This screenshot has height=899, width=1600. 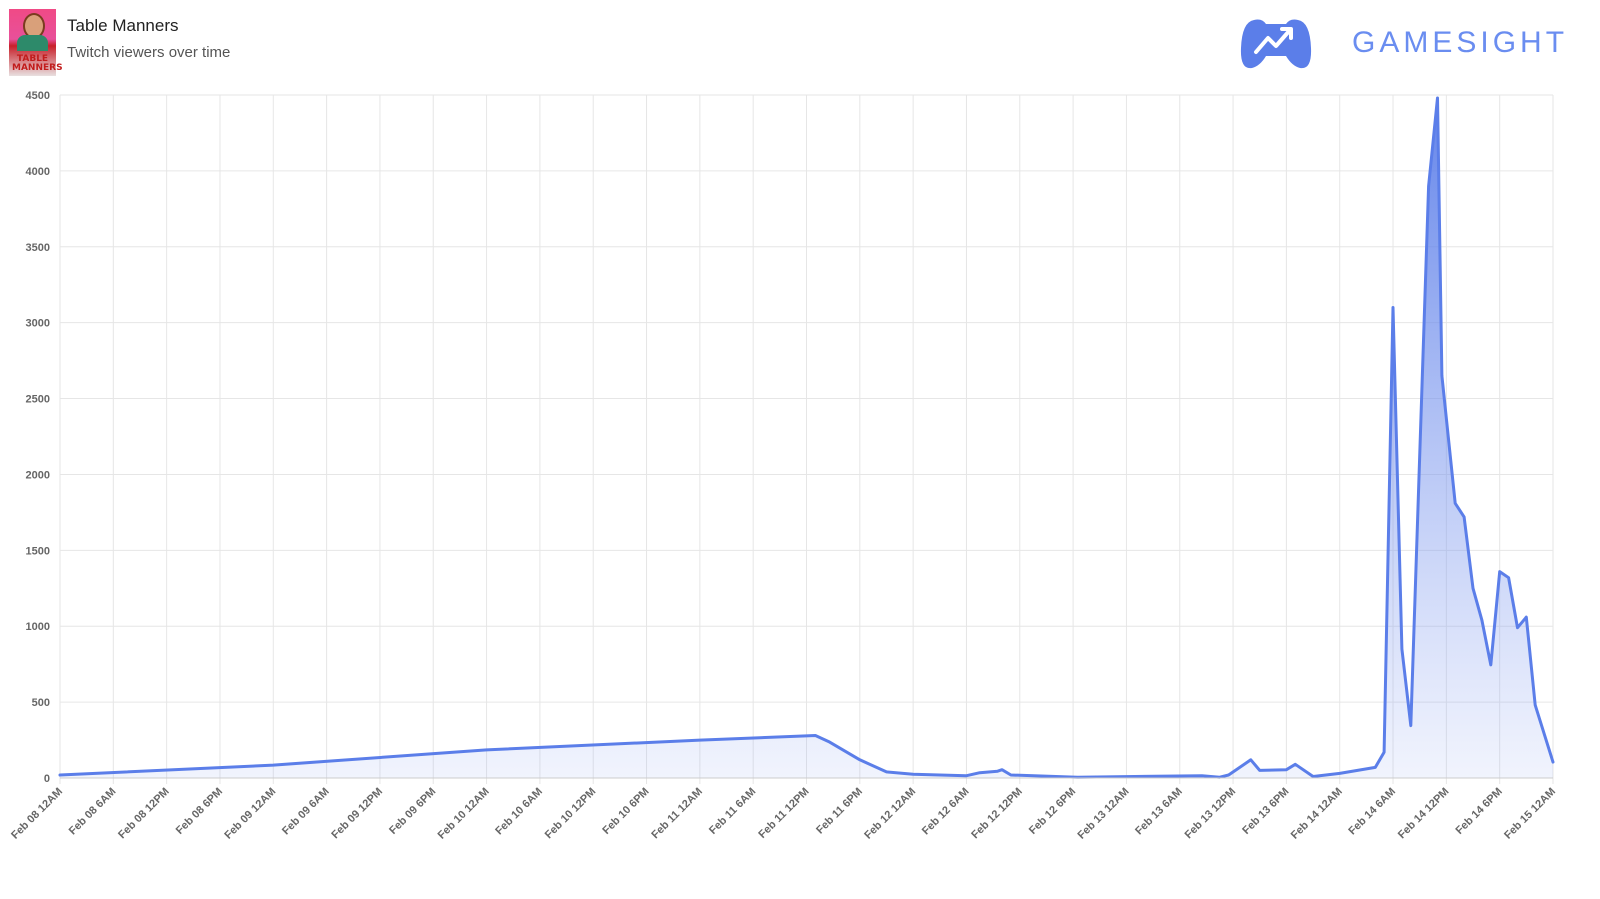 What do you see at coordinates (997, 814) in the screenshot?
I see `x-tick-label: Feb 12 12PM` at bounding box center [997, 814].